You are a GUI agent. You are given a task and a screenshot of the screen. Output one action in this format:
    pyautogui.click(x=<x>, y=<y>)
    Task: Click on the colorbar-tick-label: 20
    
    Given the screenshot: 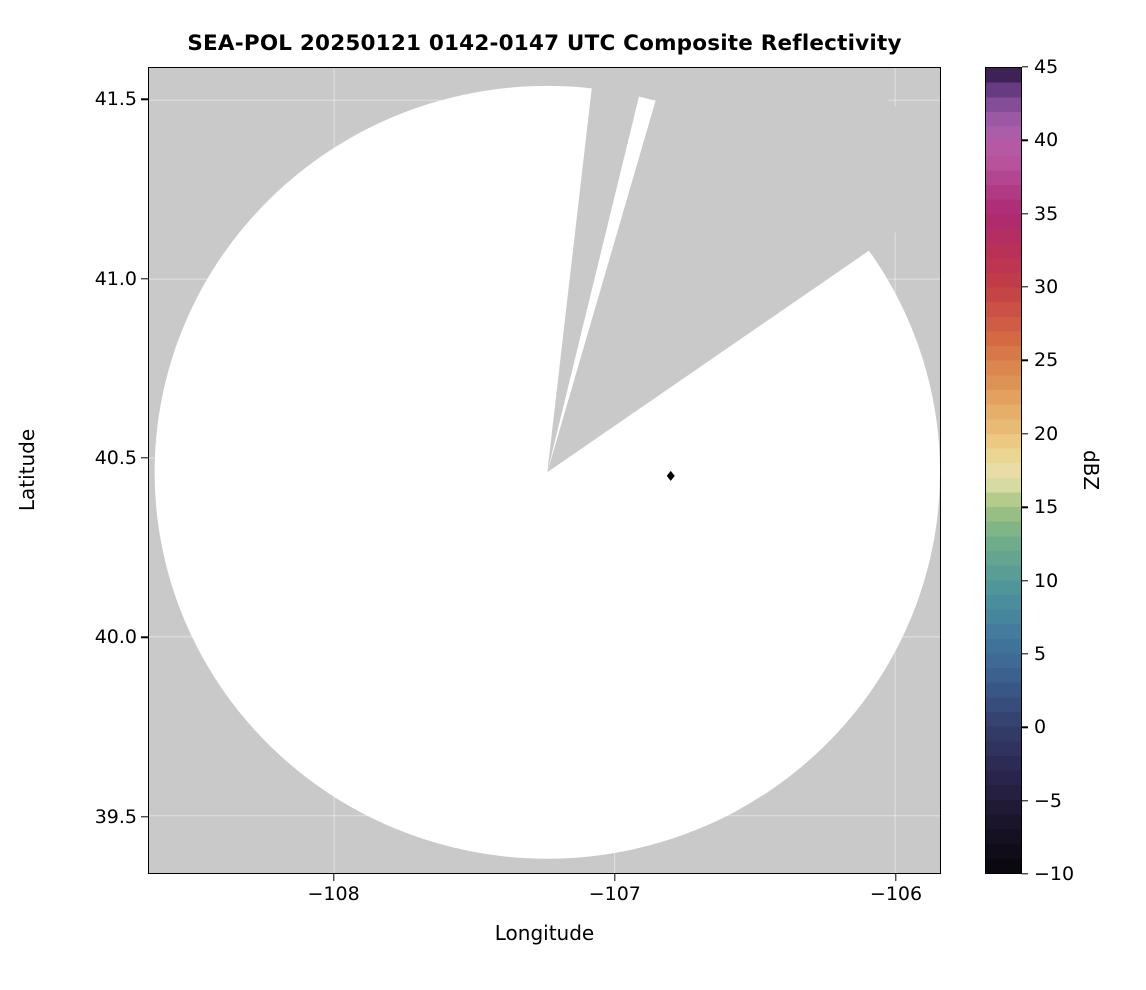 What is the action you would take?
    pyautogui.click(x=1046, y=433)
    